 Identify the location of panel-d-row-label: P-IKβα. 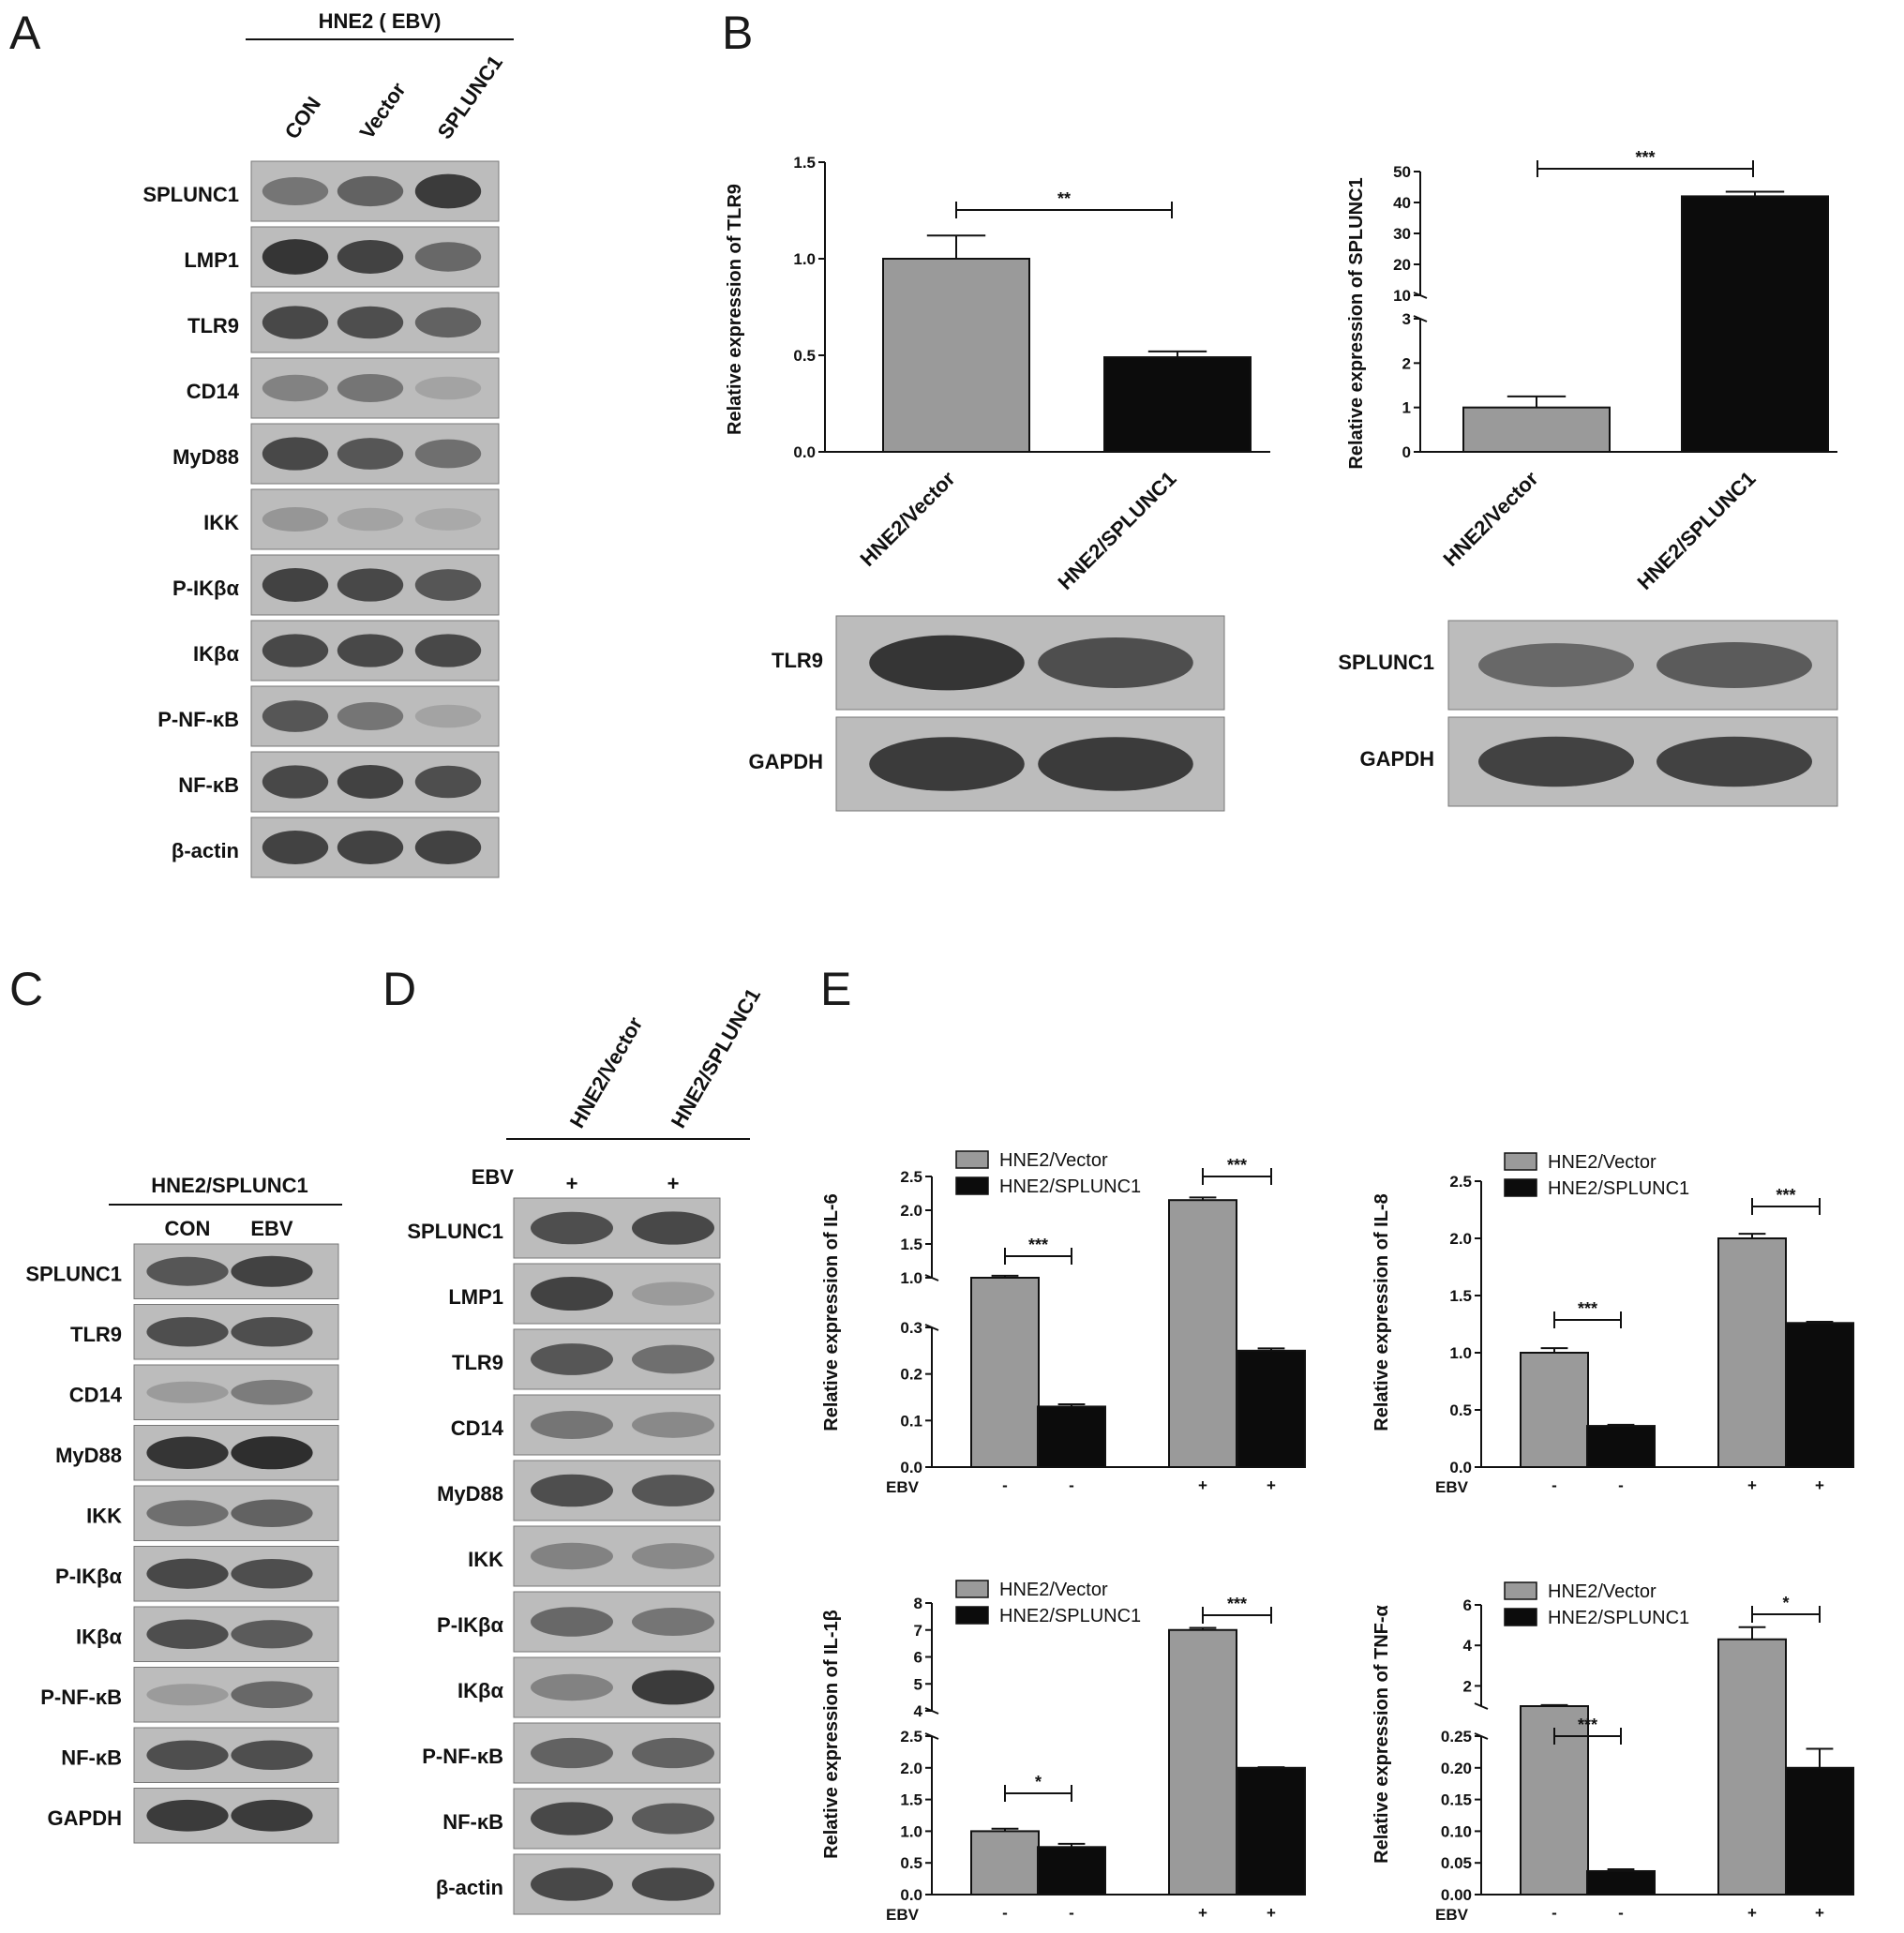
(470, 1625).